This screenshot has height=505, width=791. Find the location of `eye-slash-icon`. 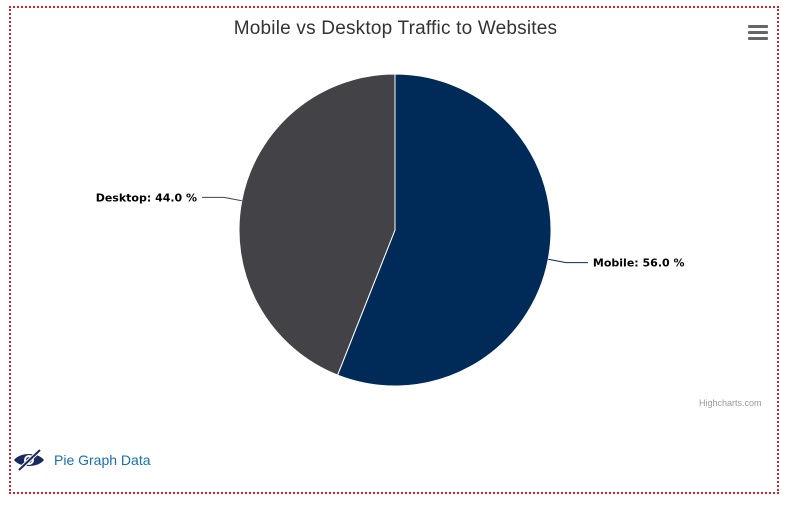

eye-slash-icon is located at coordinates (29, 460).